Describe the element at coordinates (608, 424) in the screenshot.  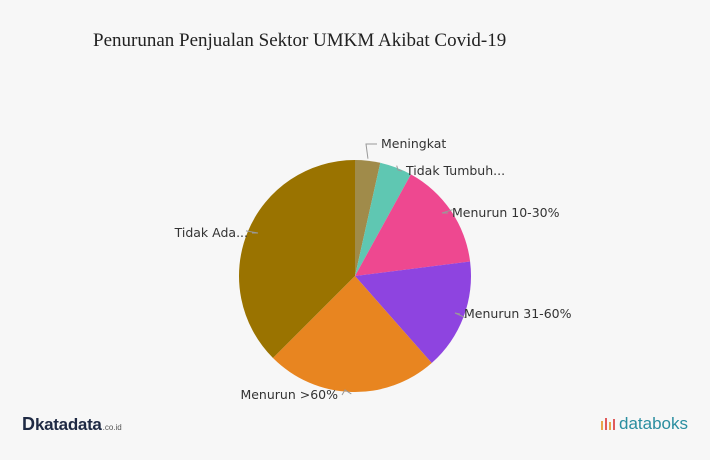
I see `databoks-bars-icon` at that location.